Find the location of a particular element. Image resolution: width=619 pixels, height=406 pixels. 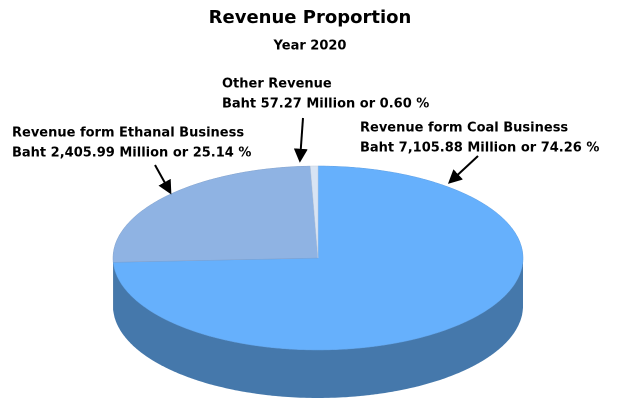

chart-subtitle: Year 2020 is located at coordinates (310, 46).